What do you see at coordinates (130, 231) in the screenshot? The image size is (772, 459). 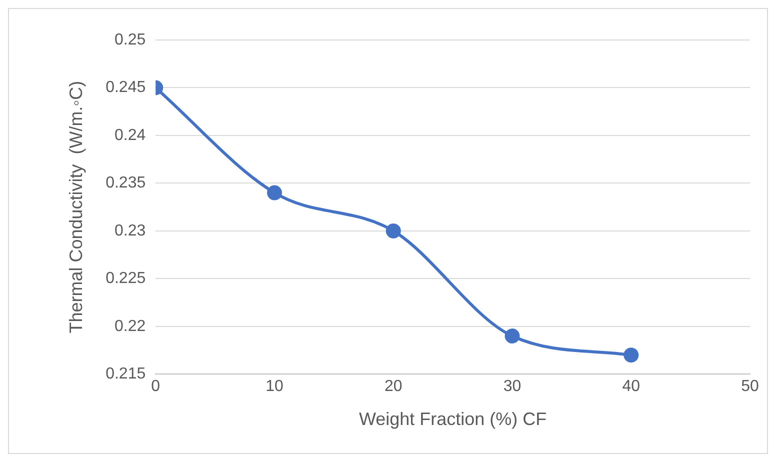 I see `y-tick-label: 0.23` at bounding box center [130, 231].